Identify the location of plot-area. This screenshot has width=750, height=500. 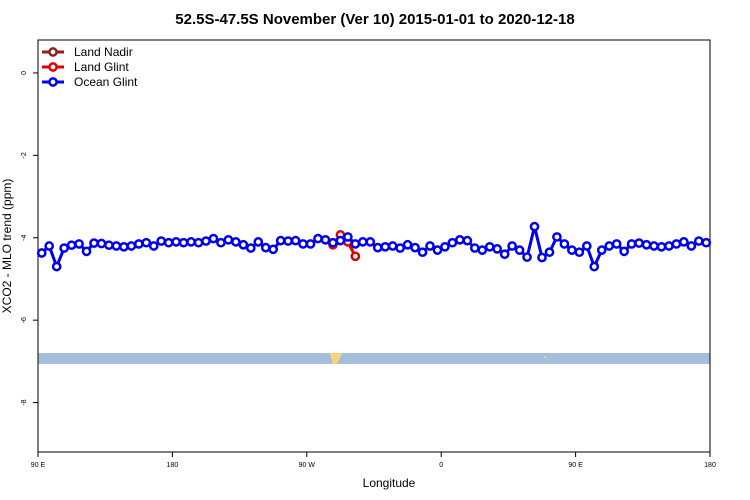
(374, 246).